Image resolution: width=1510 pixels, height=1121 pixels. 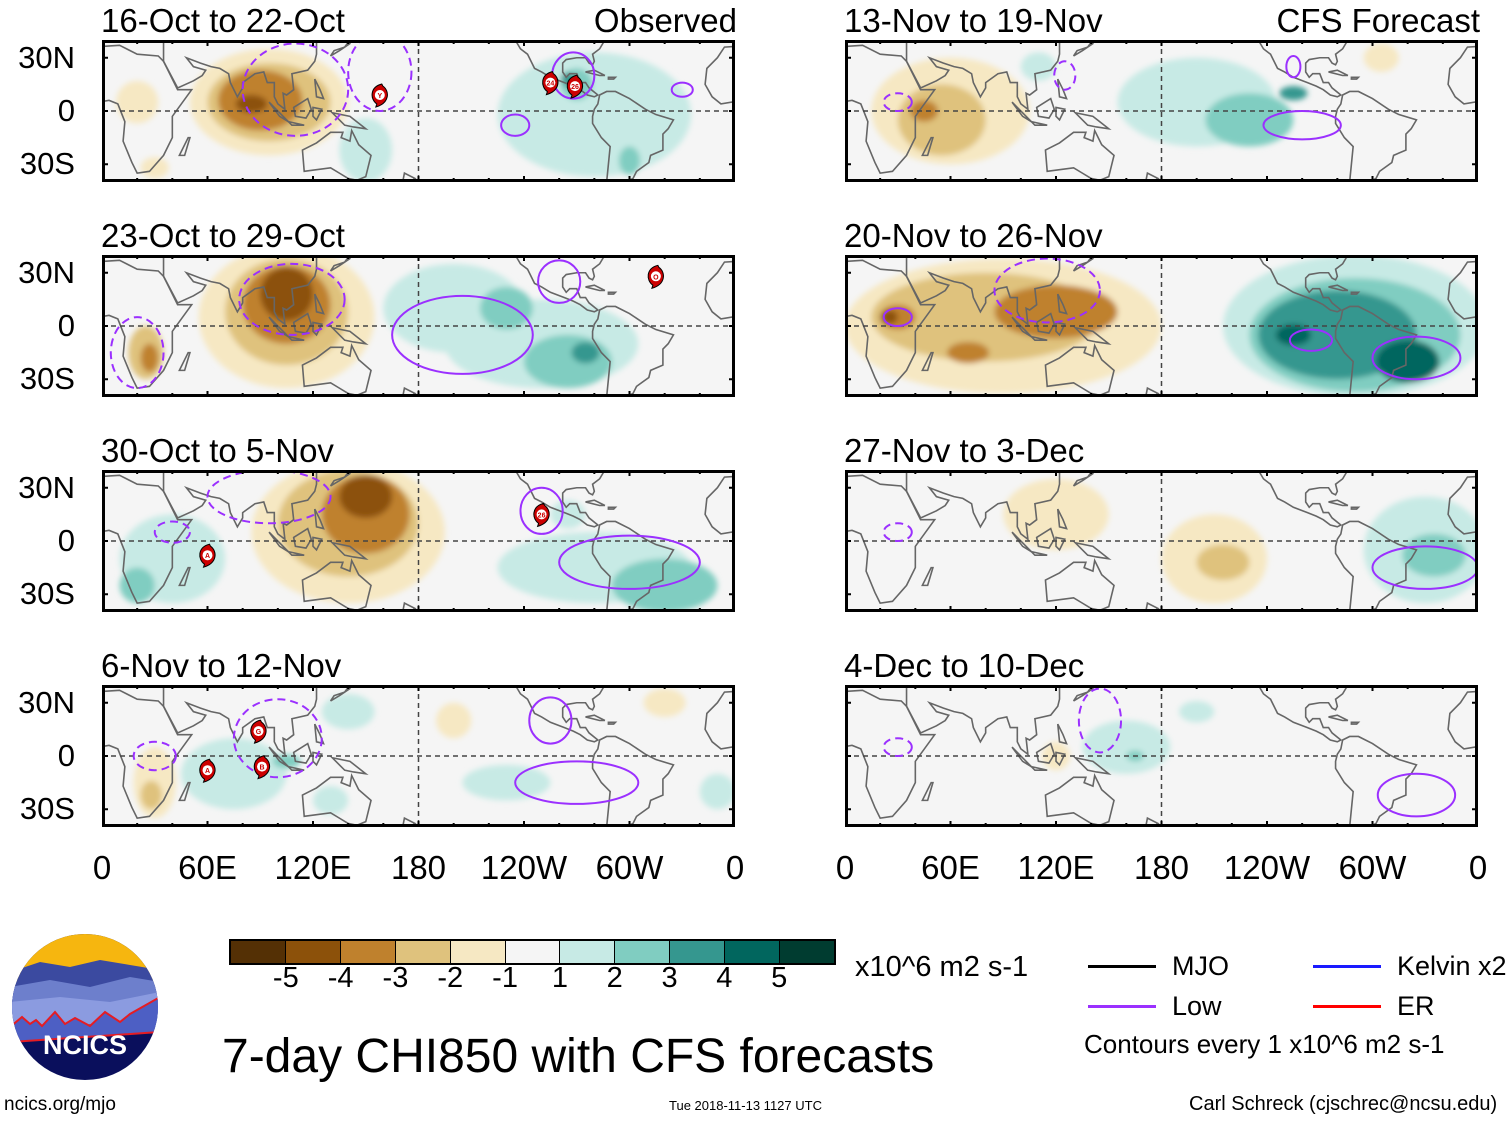 I want to click on legend-label: ER, so click(x=1416, y=1006).